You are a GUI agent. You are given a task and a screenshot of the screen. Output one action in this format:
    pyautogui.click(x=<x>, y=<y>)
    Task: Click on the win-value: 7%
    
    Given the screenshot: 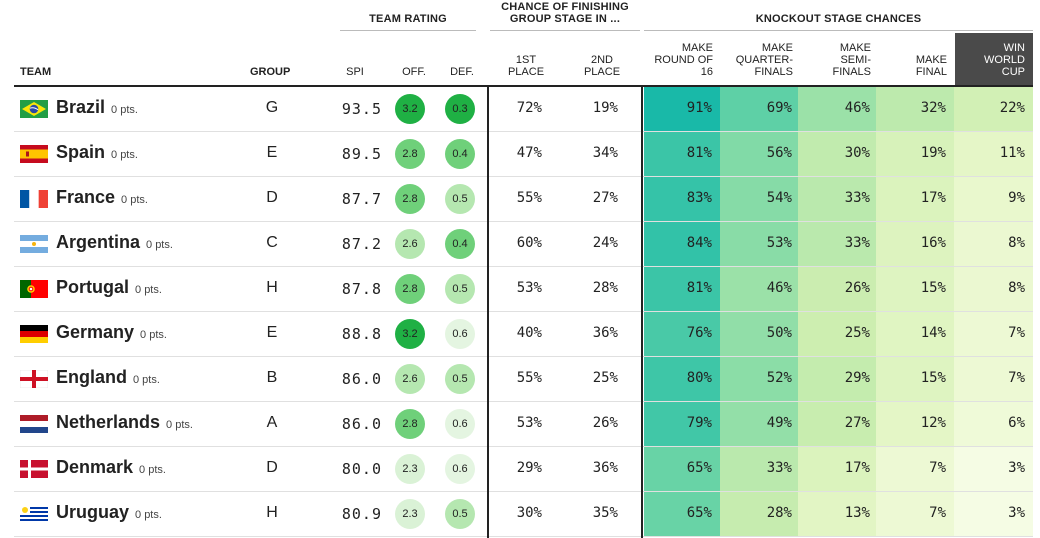 What is the action you would take?
    pyautogui.click(x=1016, y=378)
    